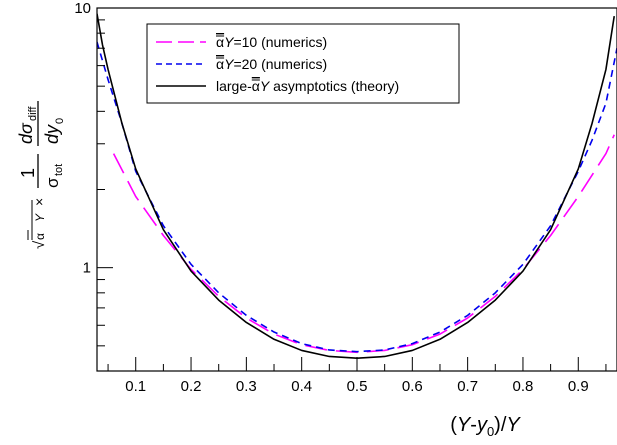  I want to click on x-tick-label: 0.4, so click(301, 386).